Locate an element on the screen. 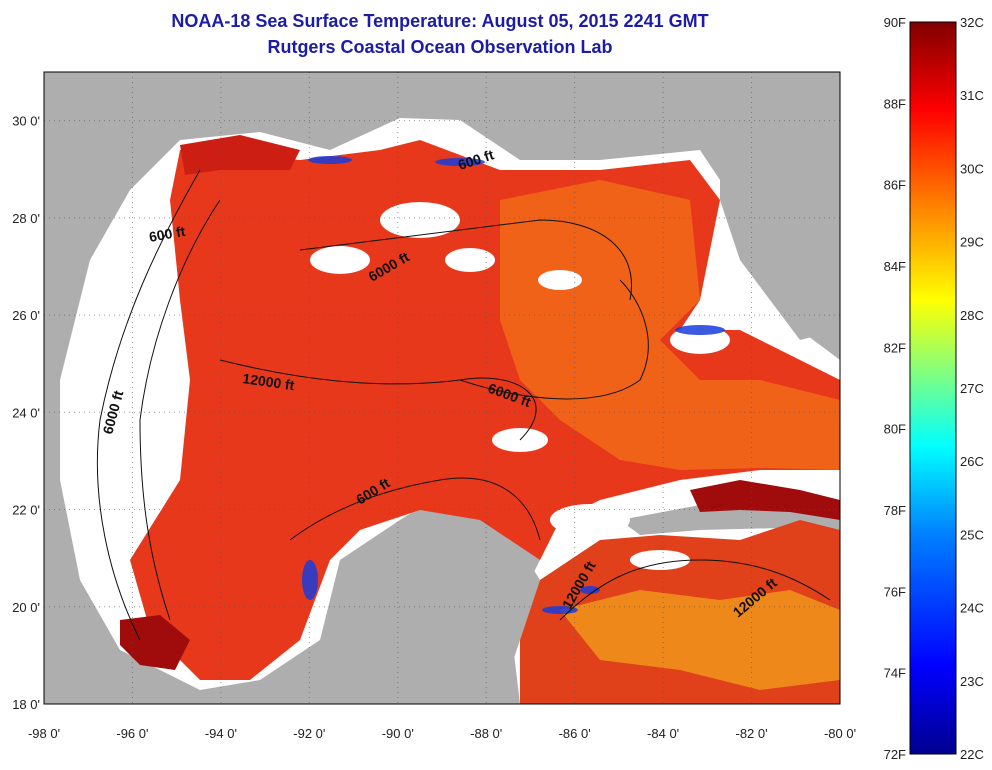 Image resolution: width=992 pixels, height=770 pixels. colorbar-celsius-labels: 32C 31C 30C 29C 28C 27C 26C 25C 24C 23C 22C is located at coordinates (972, 388).